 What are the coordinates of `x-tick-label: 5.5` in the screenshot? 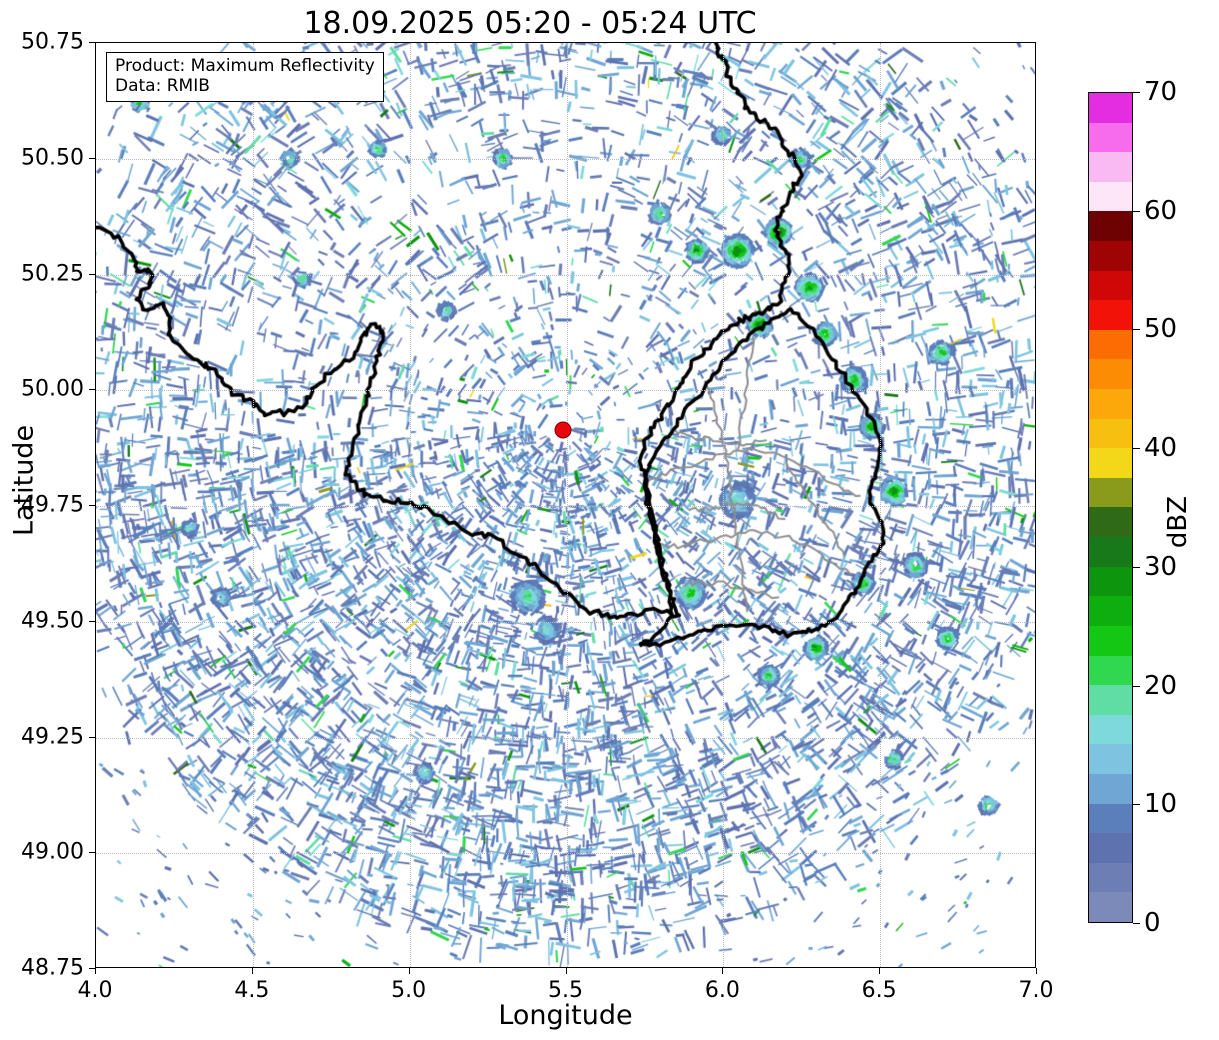 It's located at (565, 990).